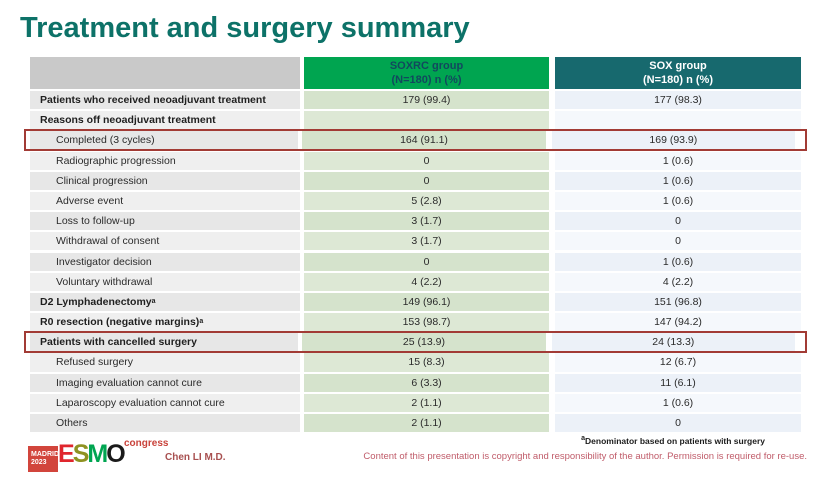 The image size is (832, 478). Describe the element at coordinates (165, 382) in the screenshot. I see `row-label: Imaging evaluation cannot cure` at that location.